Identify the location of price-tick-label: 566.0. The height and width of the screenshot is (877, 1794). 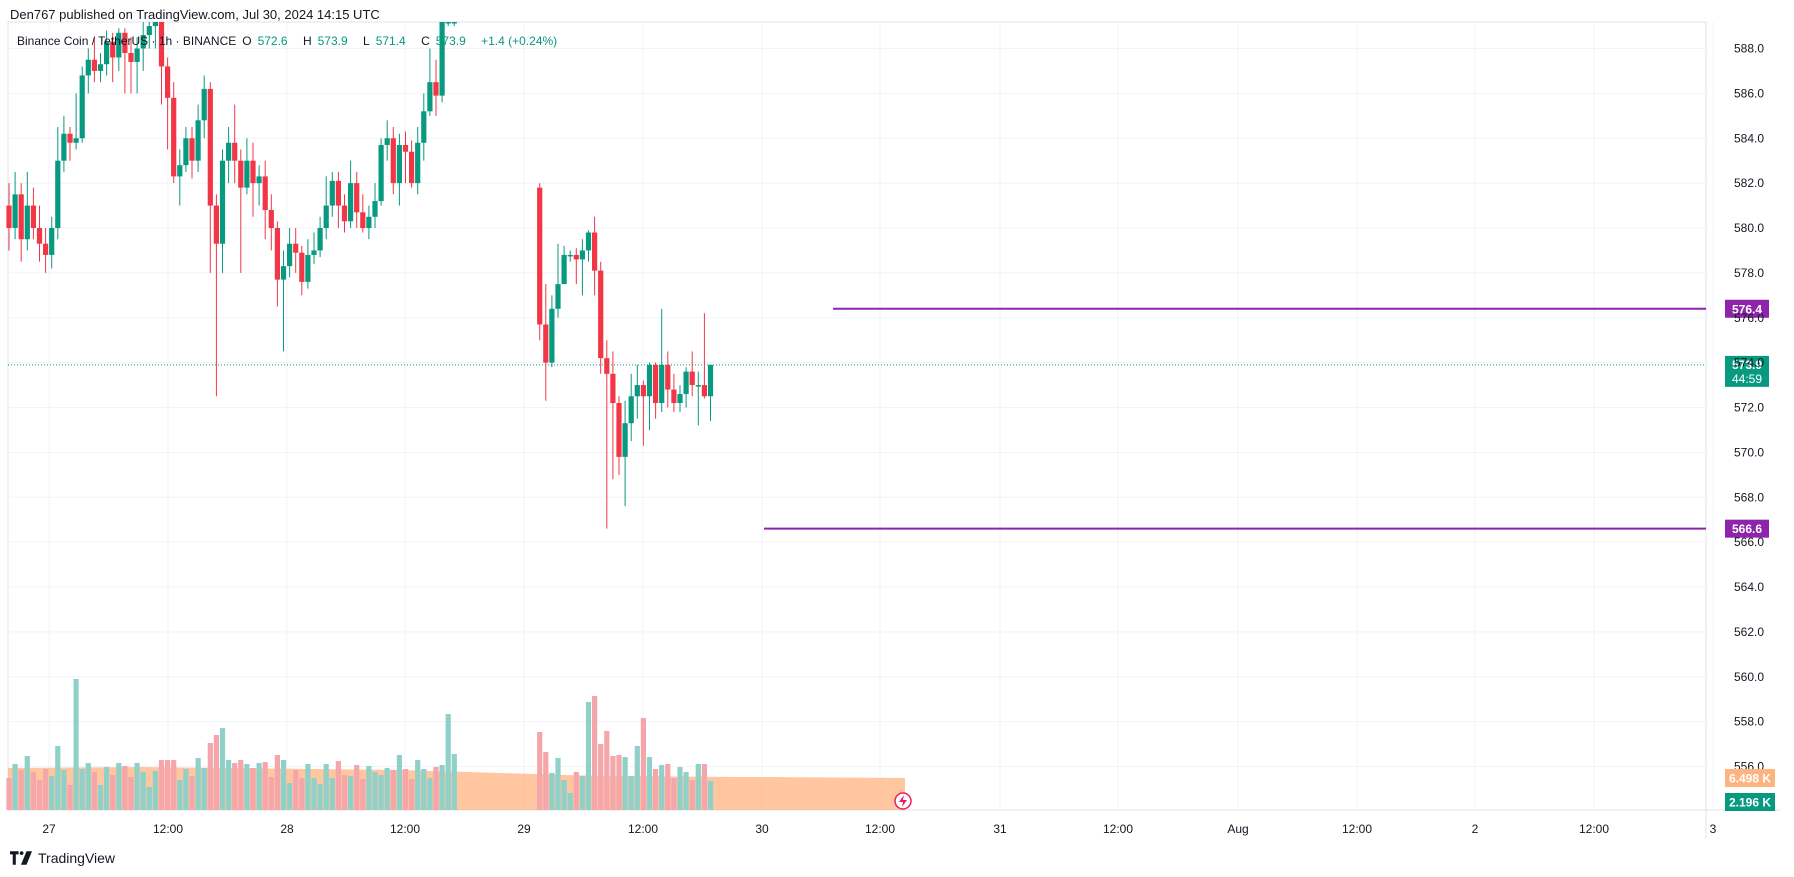
(1749, 542).